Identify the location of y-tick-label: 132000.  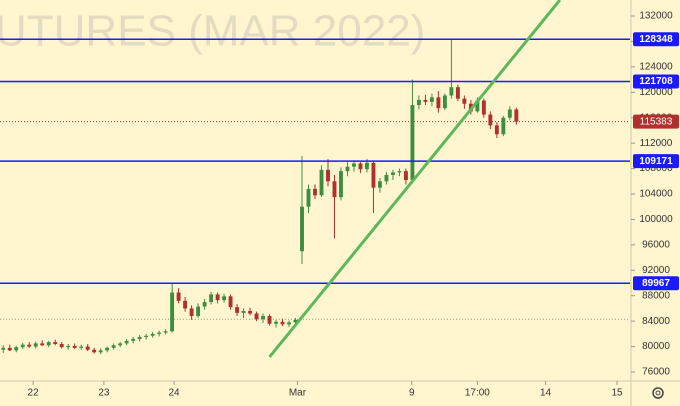
(656, 16).